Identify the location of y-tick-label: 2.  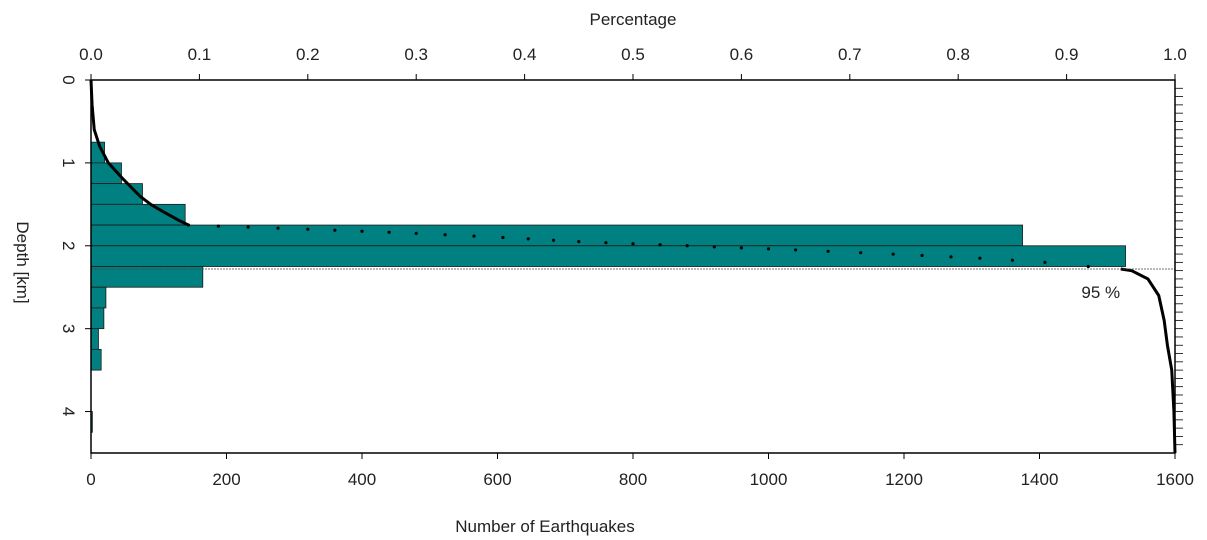
(68, 245).